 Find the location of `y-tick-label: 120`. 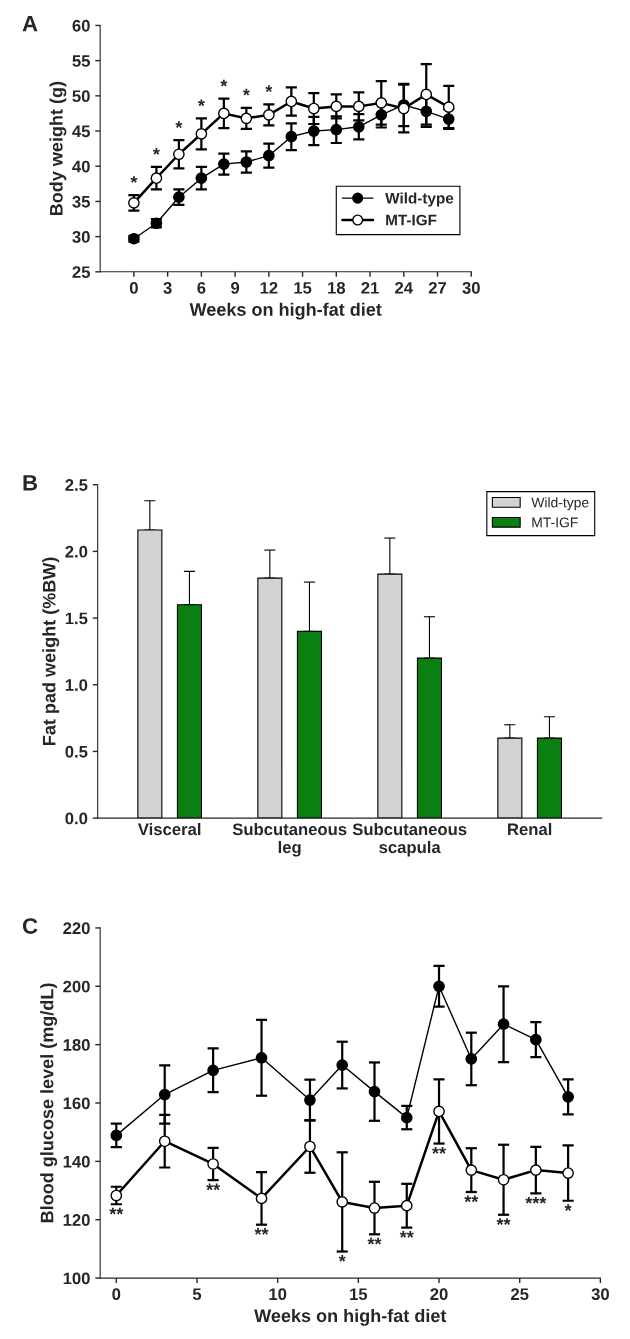

y-tick-label: 120 is located at coordinates (76, 1220).